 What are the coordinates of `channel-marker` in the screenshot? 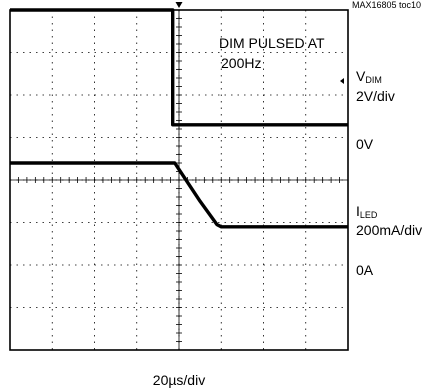 It's located at (342, 81).